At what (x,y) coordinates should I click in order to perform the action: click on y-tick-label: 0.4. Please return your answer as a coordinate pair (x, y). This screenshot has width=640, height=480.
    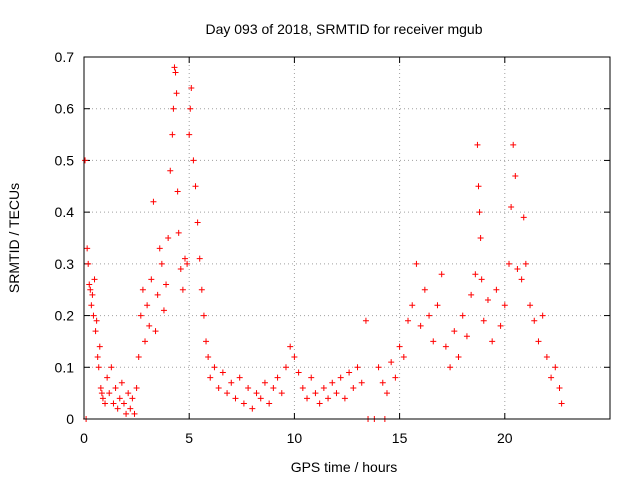
    Looking at the image, I should click on (65, 212).